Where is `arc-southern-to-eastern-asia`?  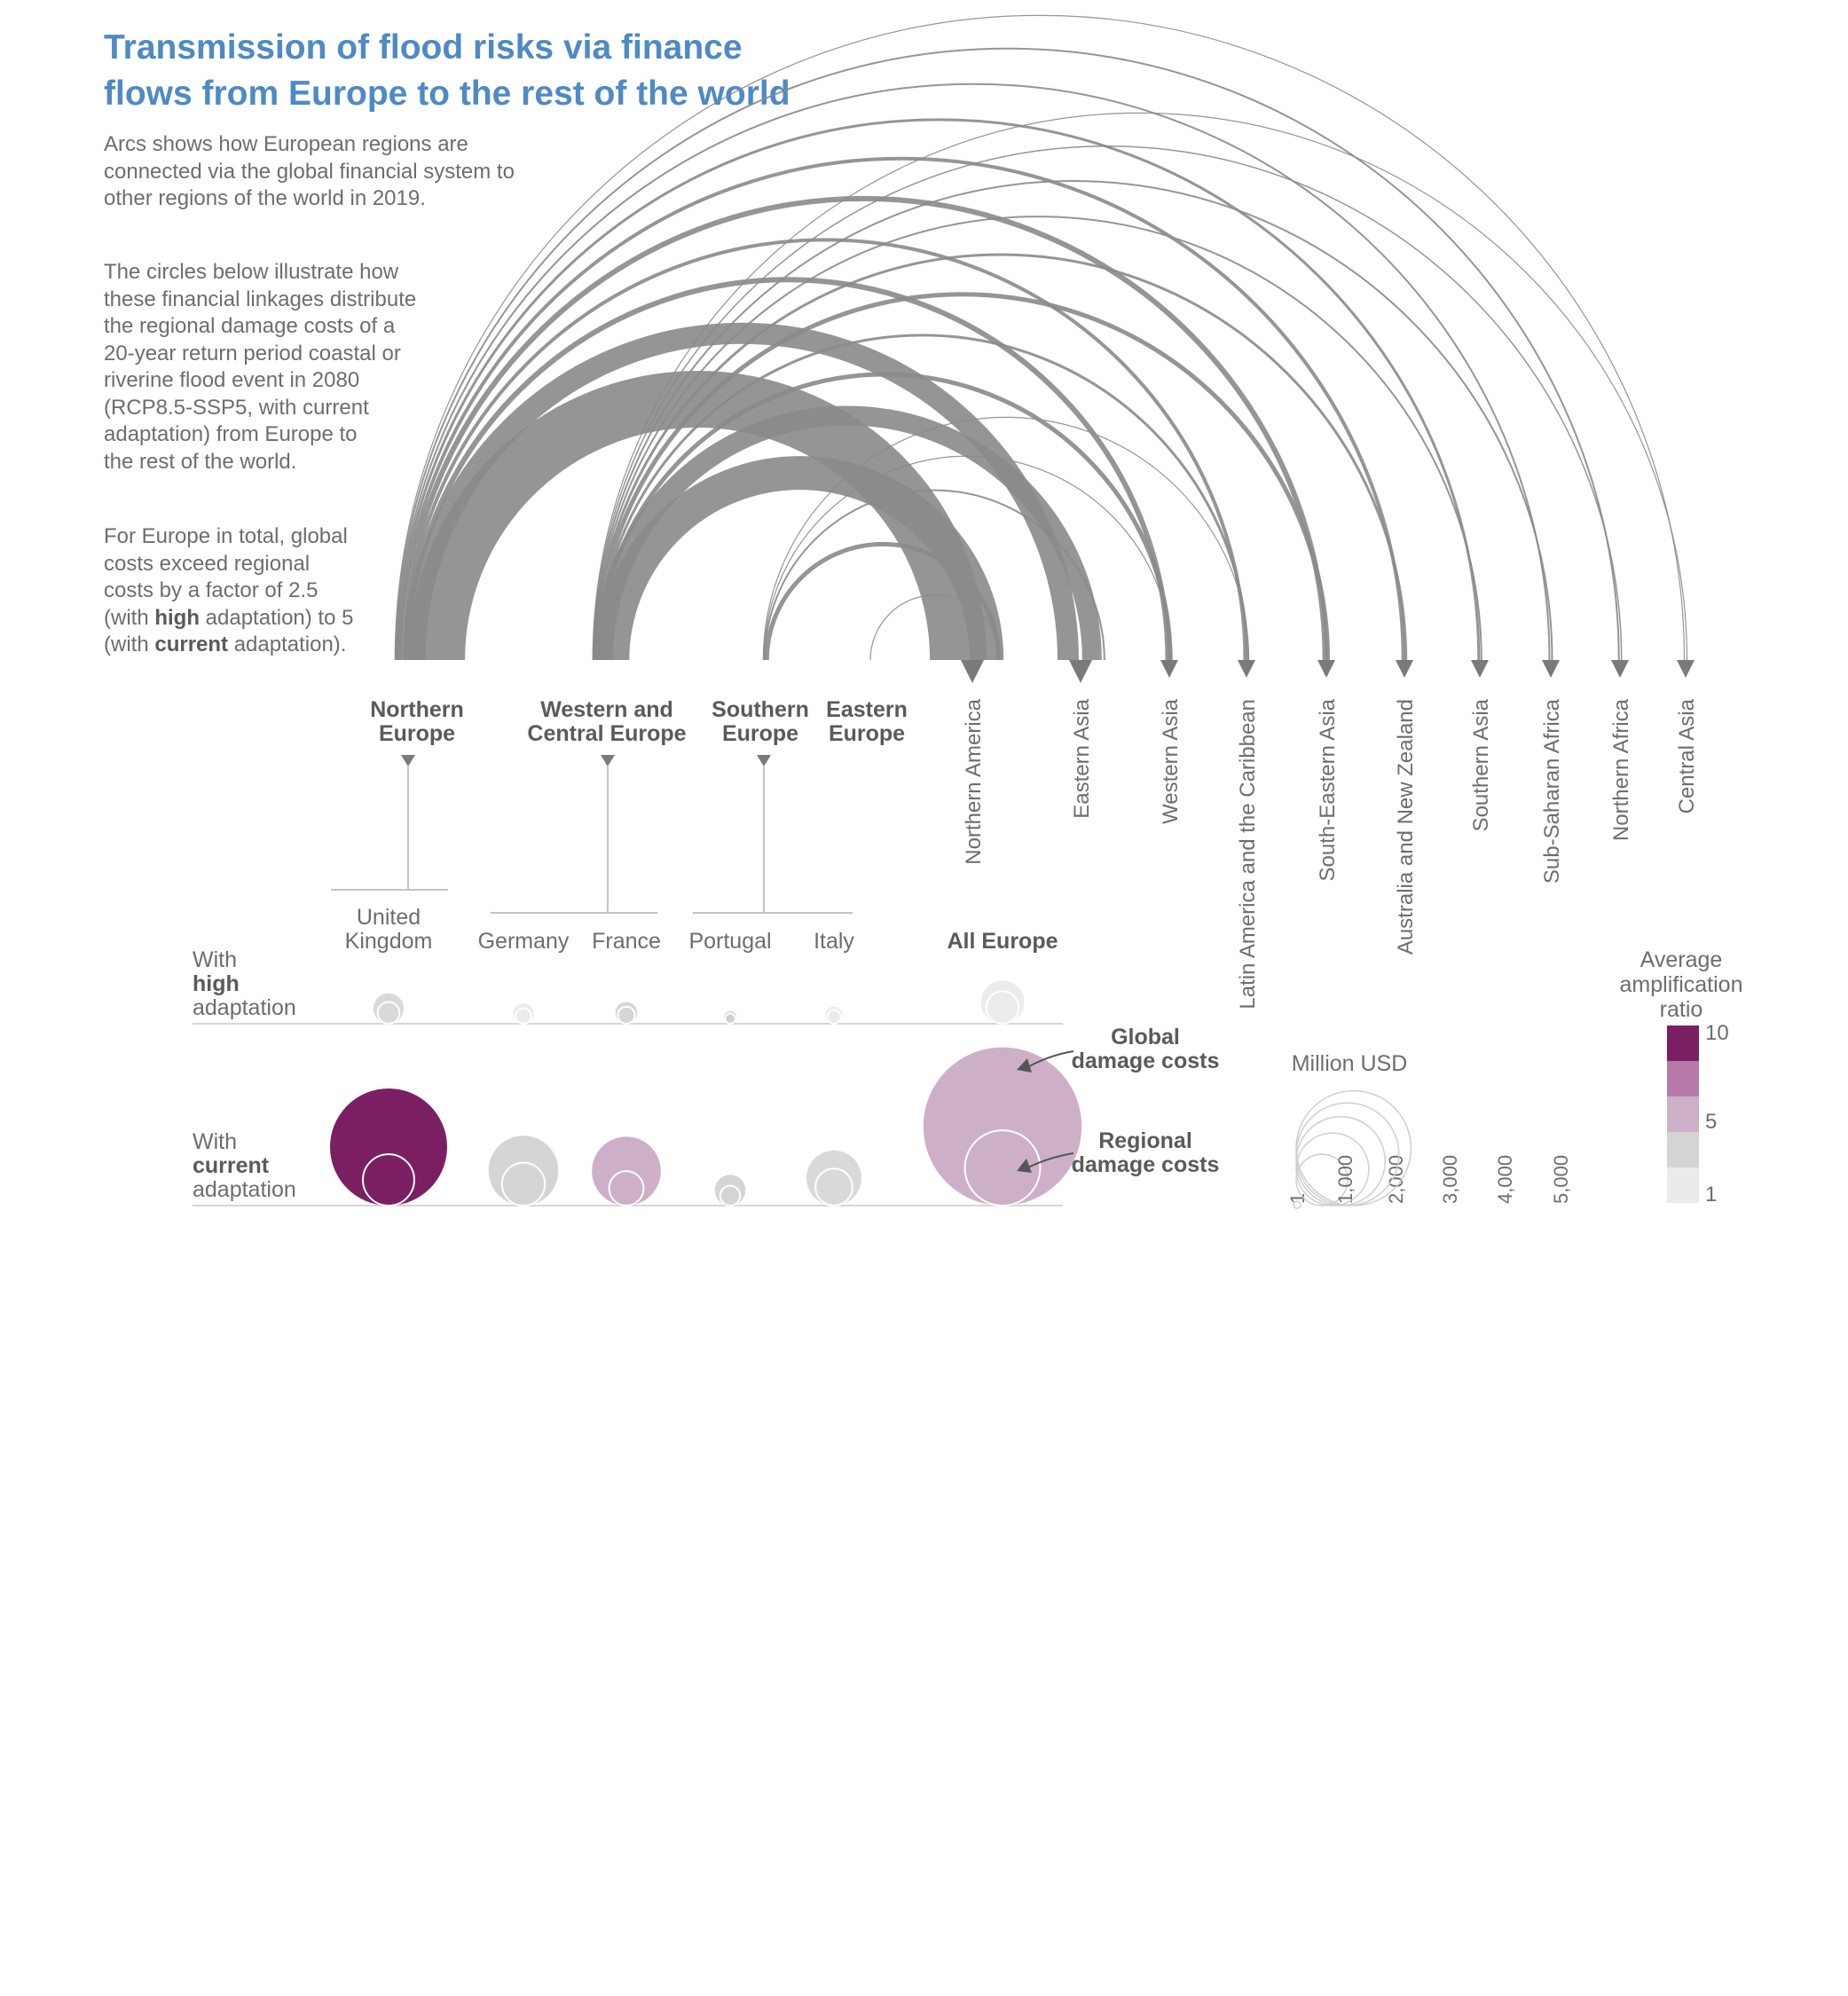
arc-southern-to-eastern-asia is located at coordinates (934, 575).